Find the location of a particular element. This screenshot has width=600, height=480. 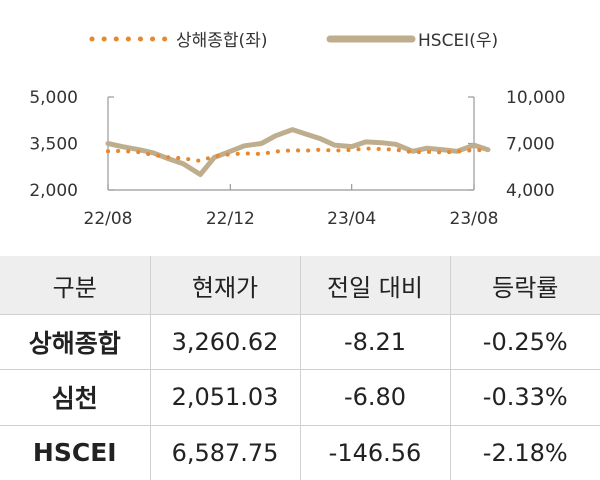

row-name: 상해종합 is located at coordinates (75, 342).